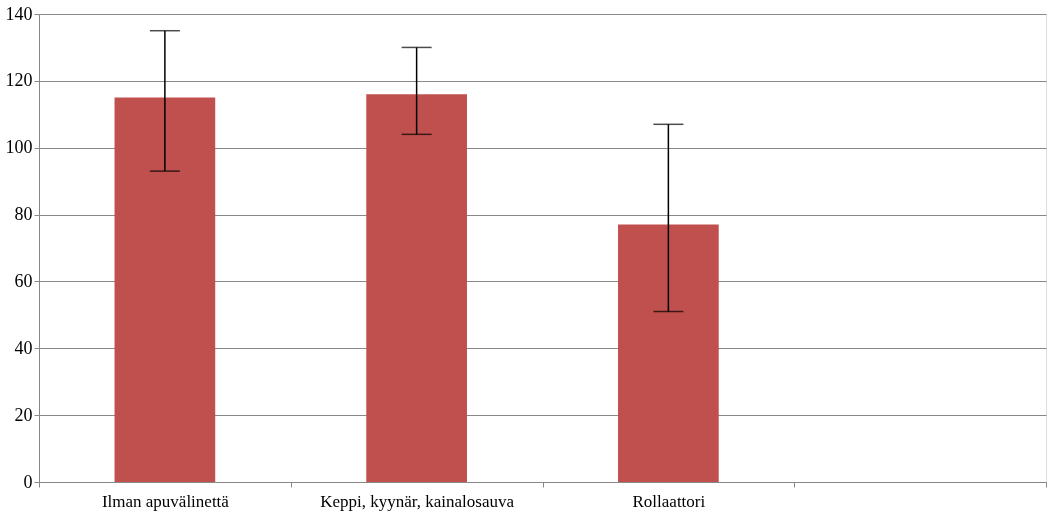 This screenshot has height=514, width=1052. What do you see at coordinates (19, 147) in the screenshot?
I see `y-tick-label: 100` at bounding box center [19, 147].